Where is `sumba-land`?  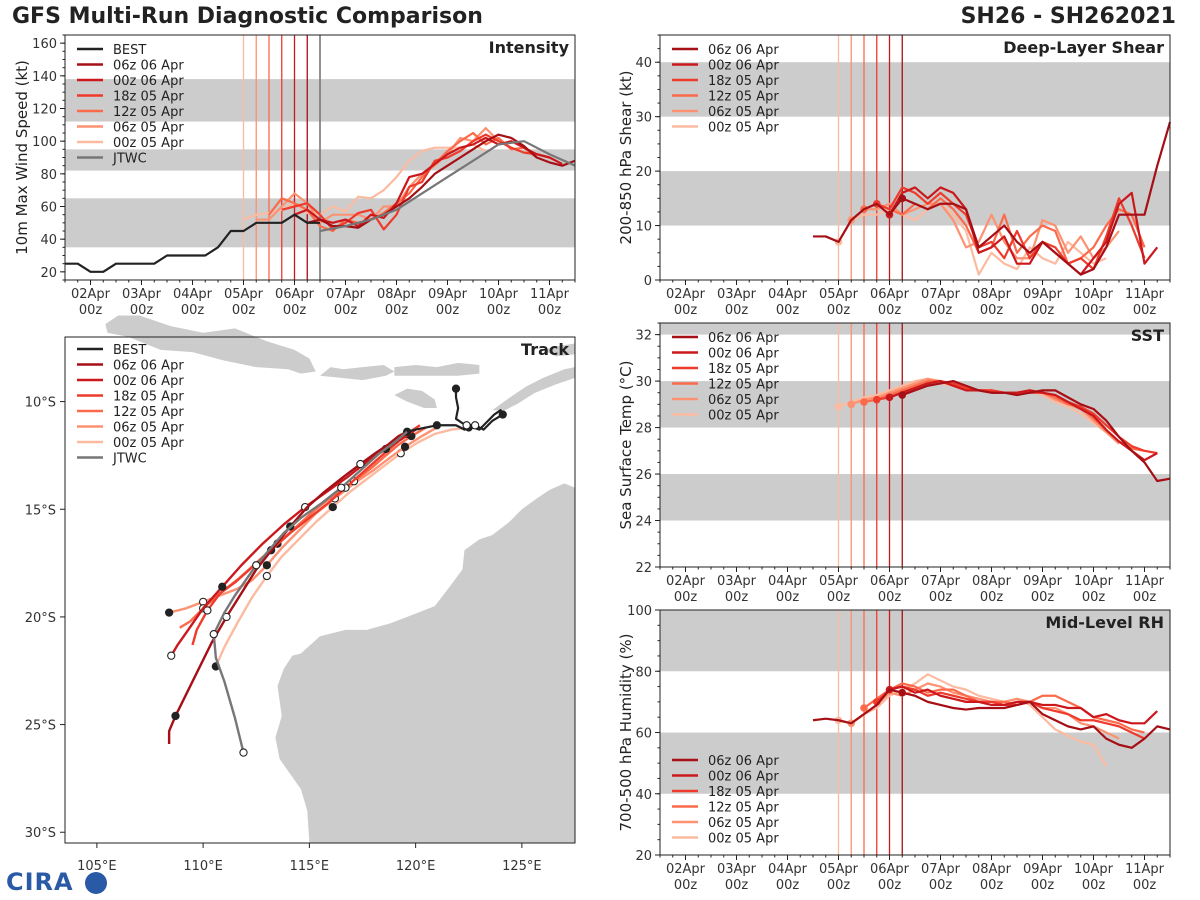
sumba-land is located at coordinates (415, 398).